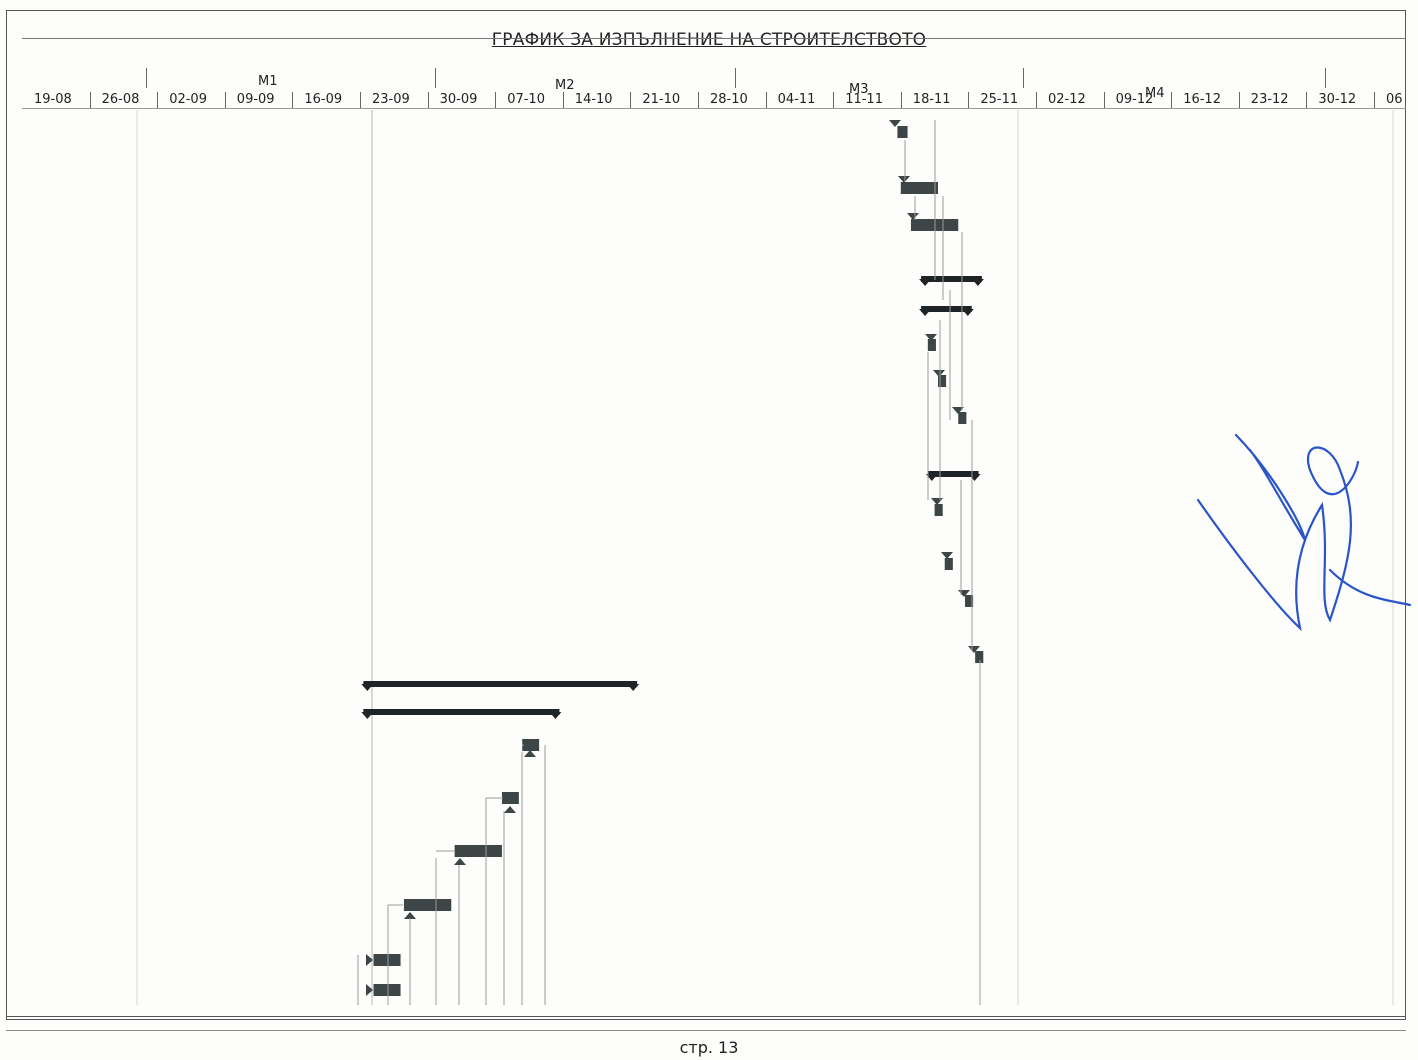 The width and height of the screenshot is (1418, 1060). What do you see at coordinates (188, 99) in the screenshot?
I see `week-label: 02-09` at bounding box center [188, 99].